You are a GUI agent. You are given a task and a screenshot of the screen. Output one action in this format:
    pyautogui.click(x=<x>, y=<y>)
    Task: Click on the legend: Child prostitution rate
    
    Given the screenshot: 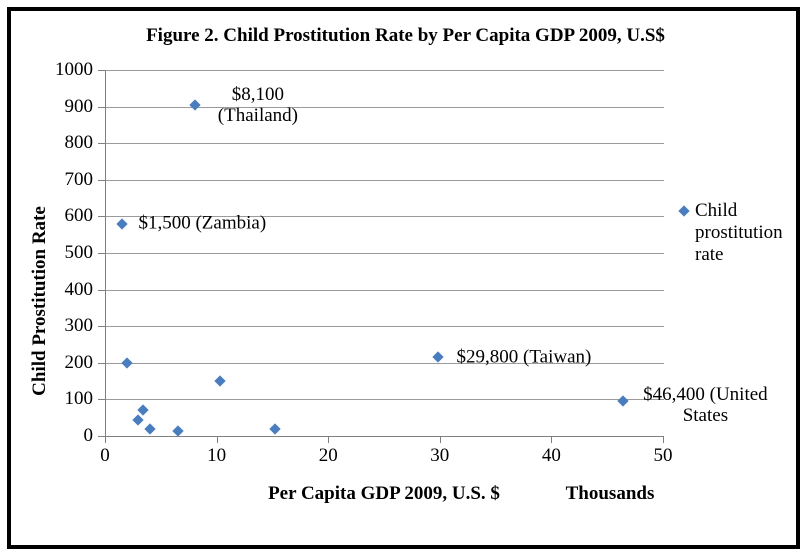 What is the action you would take?
    pyautogui.click(x=734, y=233)
    